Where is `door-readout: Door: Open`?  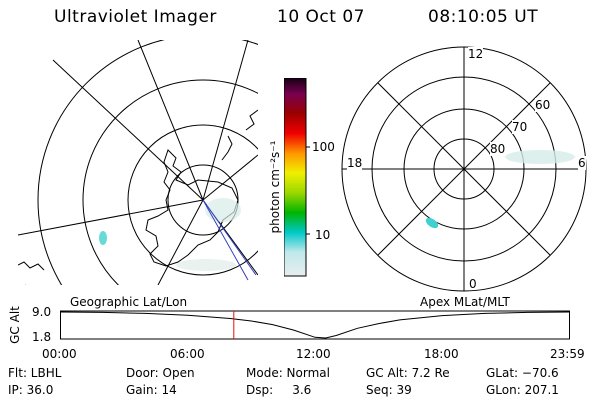
door-readout: Door: Open is located at coordinates (160, 373).